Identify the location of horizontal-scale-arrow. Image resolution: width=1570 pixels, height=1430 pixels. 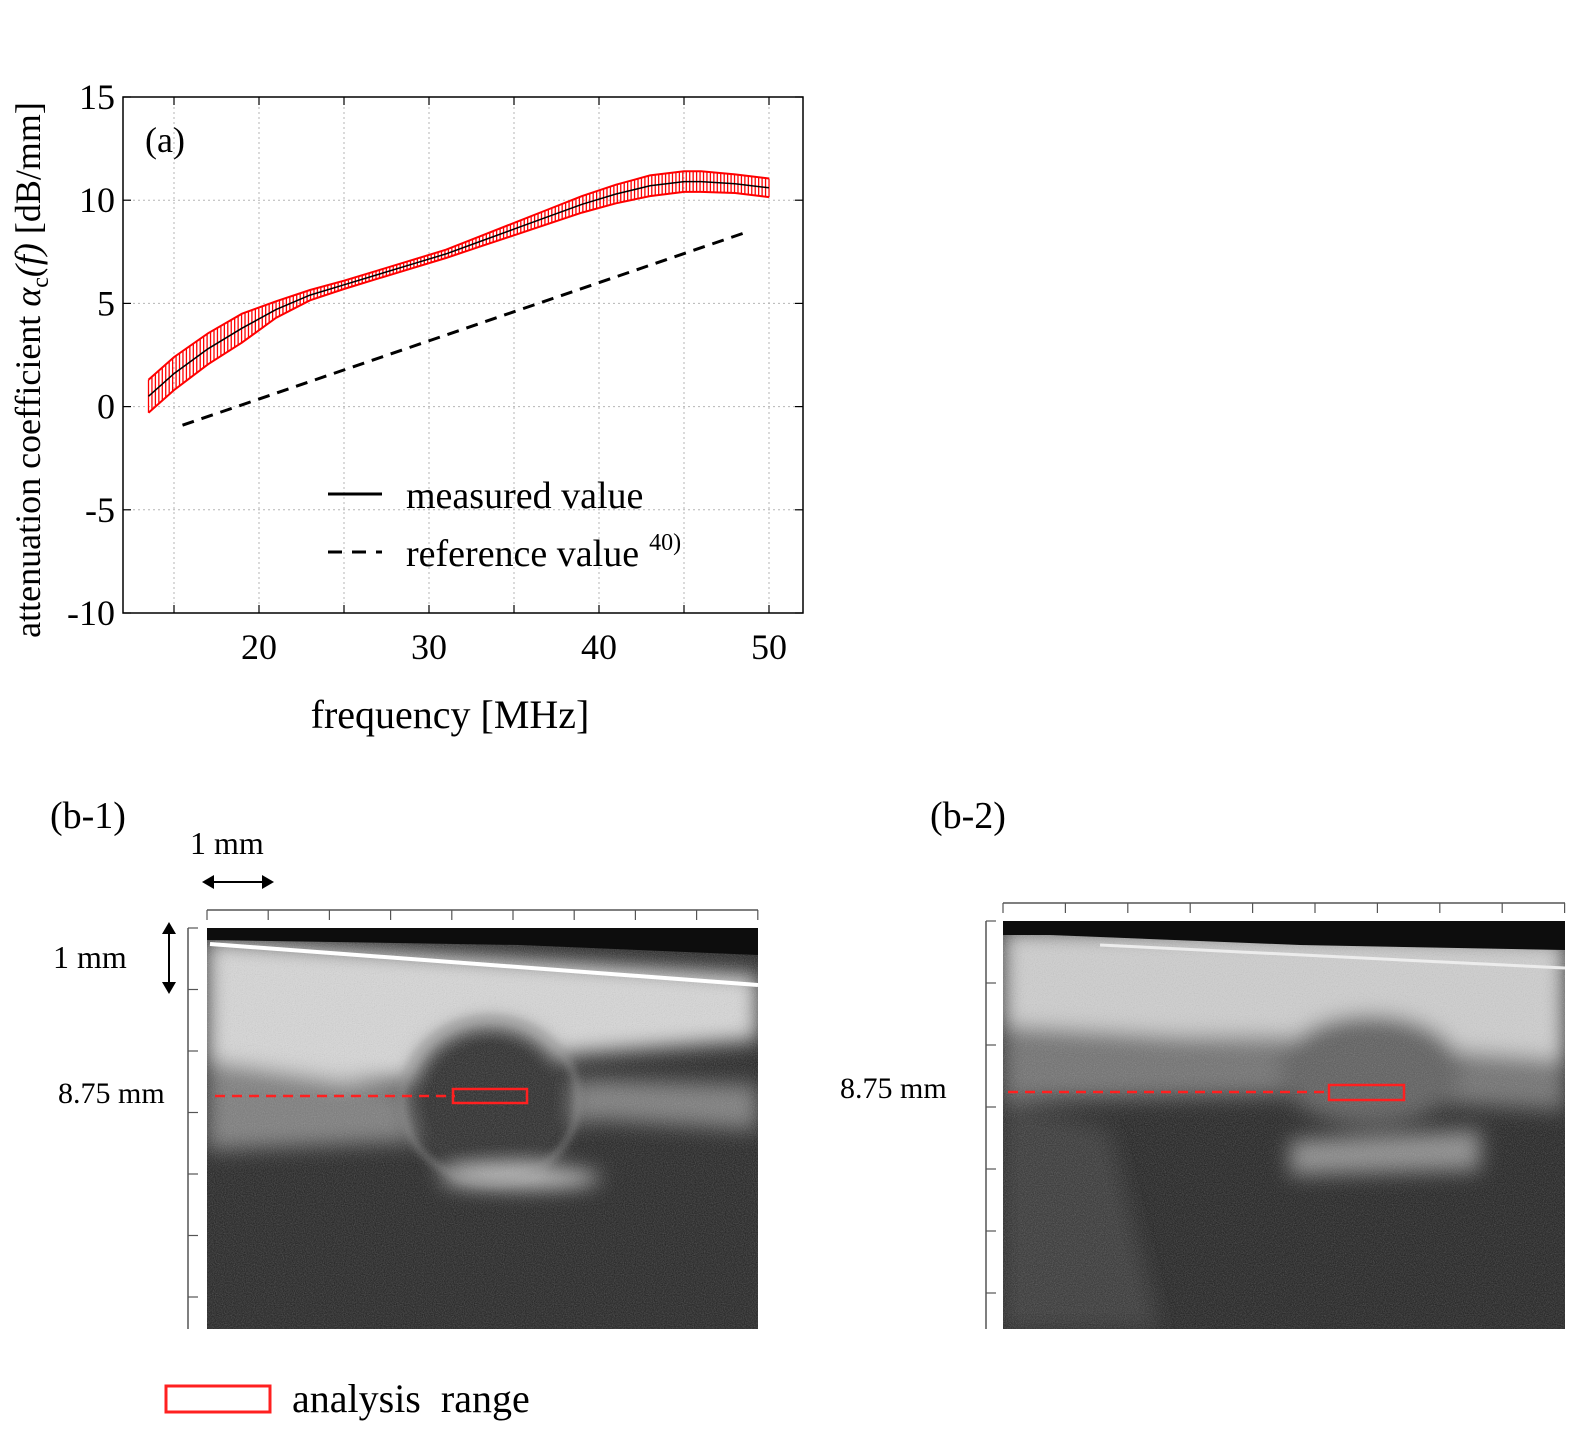
(238, 882).